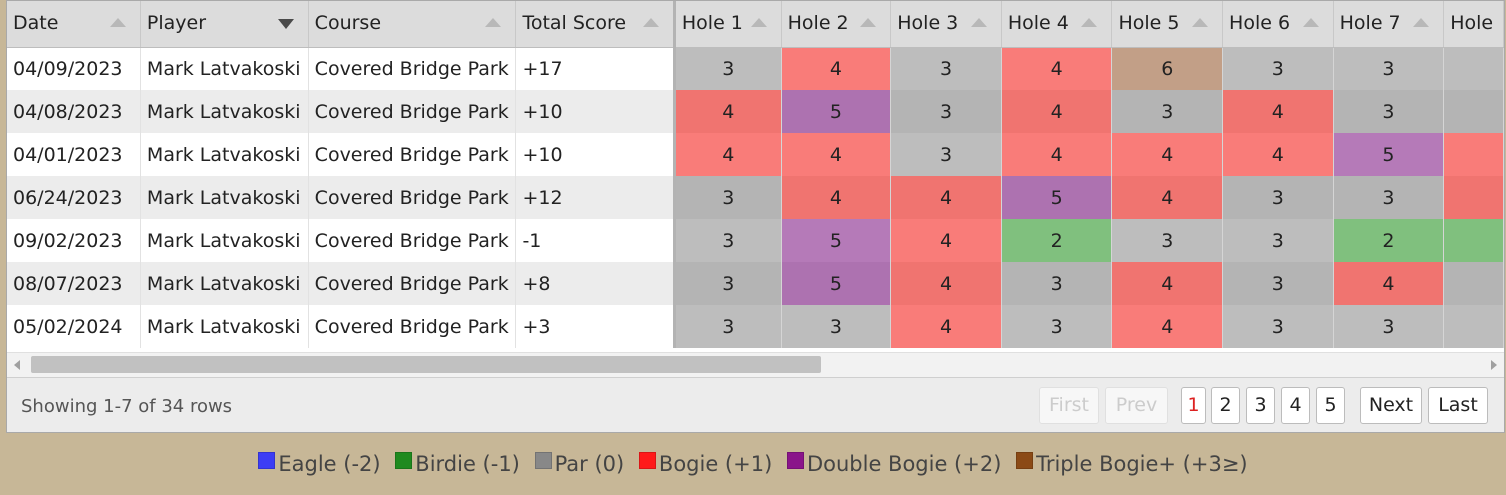 The image size is (1506, 495). Describe the element at coordinates (589, 464) in the screenshot. I see `legend-label: Par (0)` at that location.